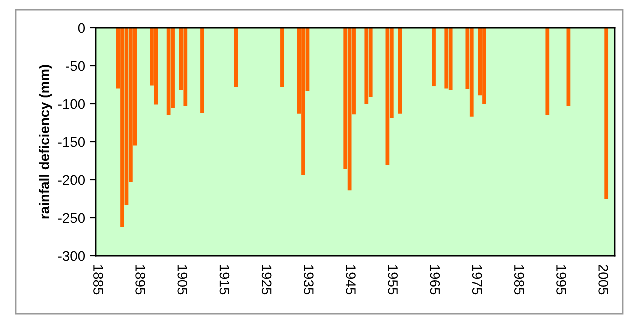  What do you see at coordinates (309, 280) in the screenshot?
I see `x-tick-label: 1935` at bounding box center [309, 280].